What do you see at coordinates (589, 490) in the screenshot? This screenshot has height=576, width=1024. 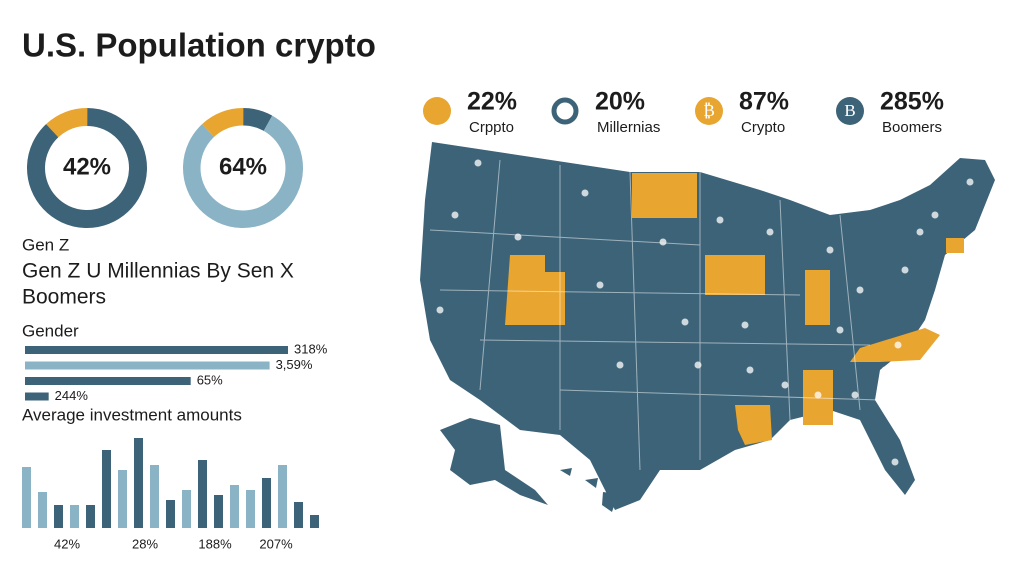 I see `hawaii` at bounding box center [589, 490].